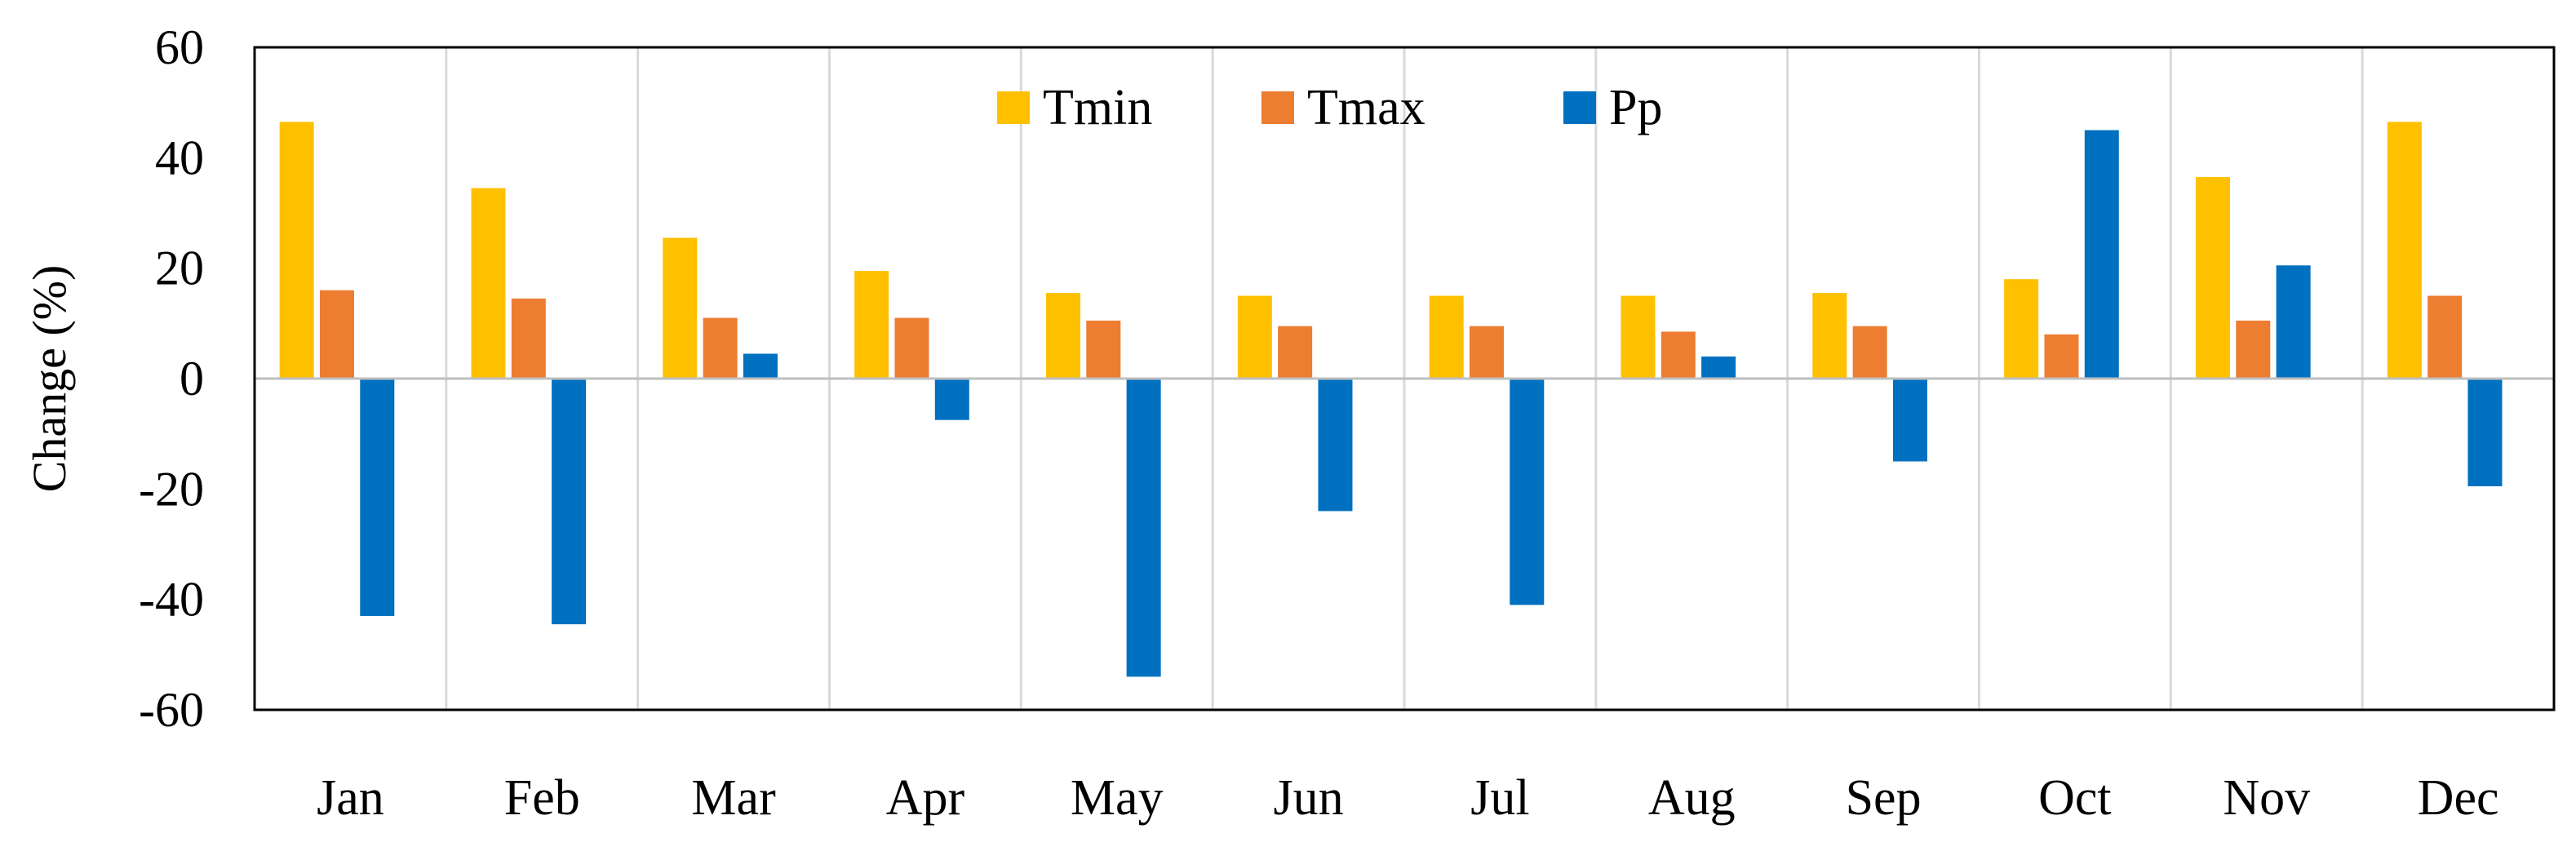  I want to click on legend-swatch-tmax, so click(1277, 107).